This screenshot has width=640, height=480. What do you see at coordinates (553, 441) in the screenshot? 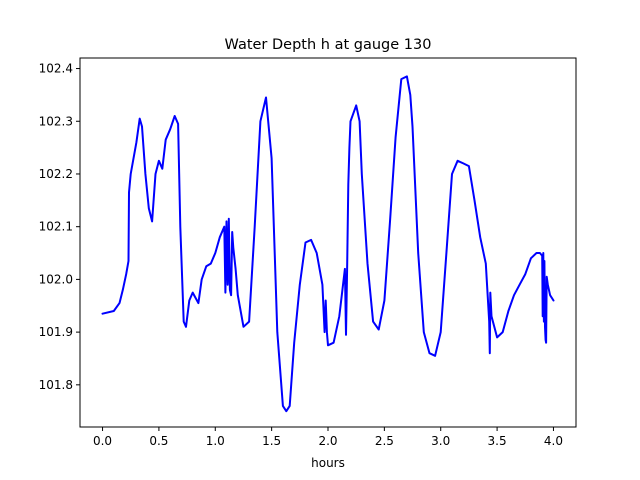
I see `x-tick-label: 4.0` at bounding box center [553, 441].